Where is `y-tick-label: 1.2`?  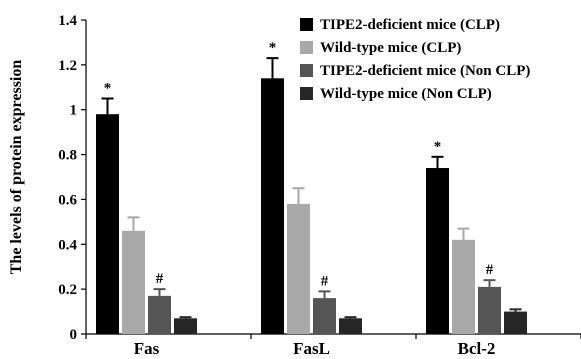 y-tick-label: 1.2 is located at coordinates (67, 66).